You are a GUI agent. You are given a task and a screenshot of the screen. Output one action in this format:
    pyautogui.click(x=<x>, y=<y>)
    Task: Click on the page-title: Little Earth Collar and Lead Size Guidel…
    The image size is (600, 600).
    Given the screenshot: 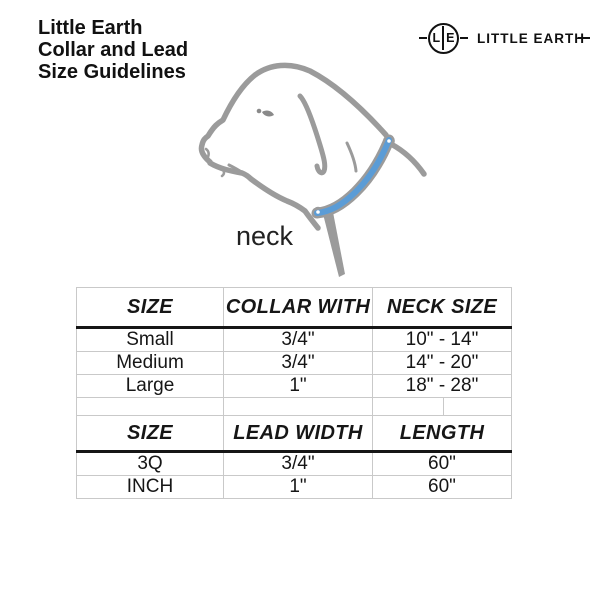 What is the action you would take?
    pyautogui.click(x=113, y=50)
    